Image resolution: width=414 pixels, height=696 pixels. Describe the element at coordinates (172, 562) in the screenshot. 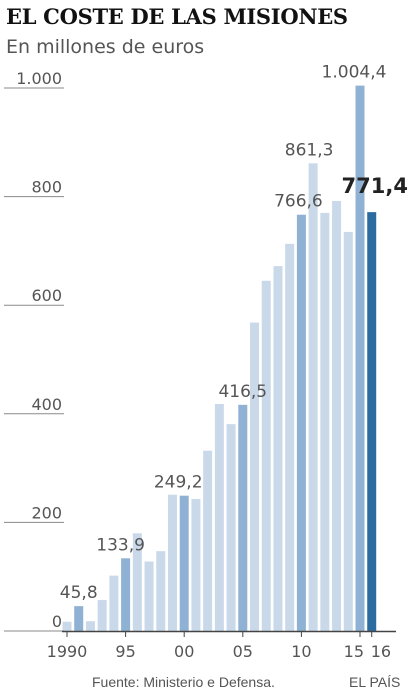

I see `bar-1999` at that location.